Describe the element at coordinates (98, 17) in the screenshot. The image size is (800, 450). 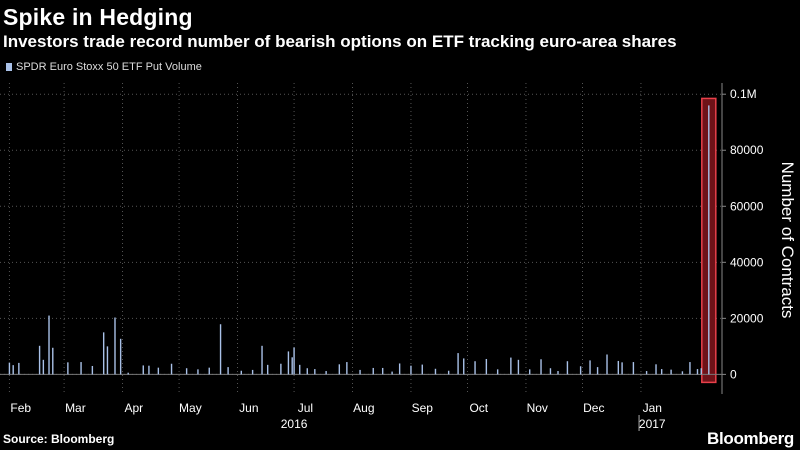
I see `chart-title: Spike in Hedging` at that location.